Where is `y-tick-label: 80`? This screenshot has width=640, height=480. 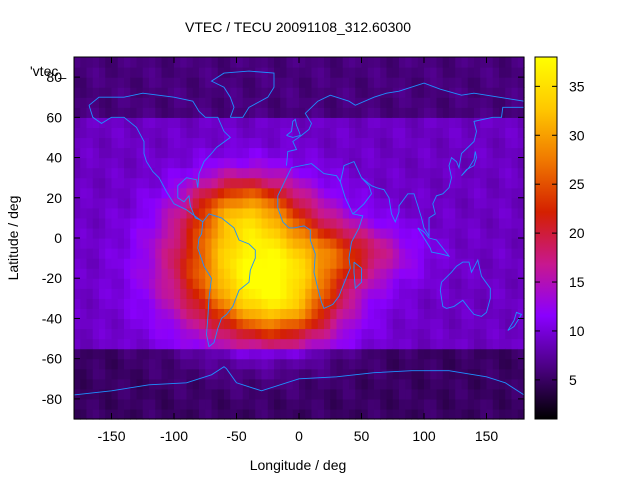 y-tick-label: 80 is located at coordinates (54, 77).